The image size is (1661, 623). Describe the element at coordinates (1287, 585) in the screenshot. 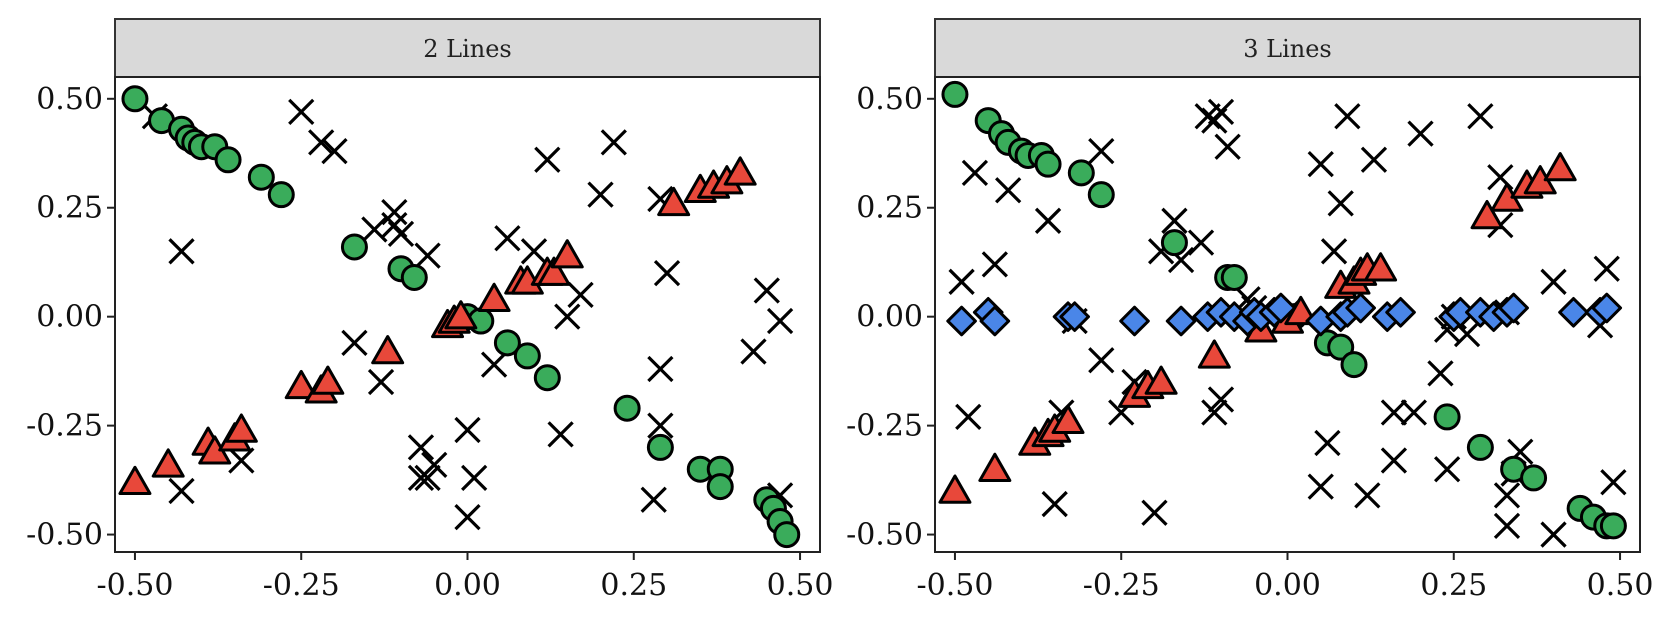

I see `x-tick-label: 0.00` at that location.